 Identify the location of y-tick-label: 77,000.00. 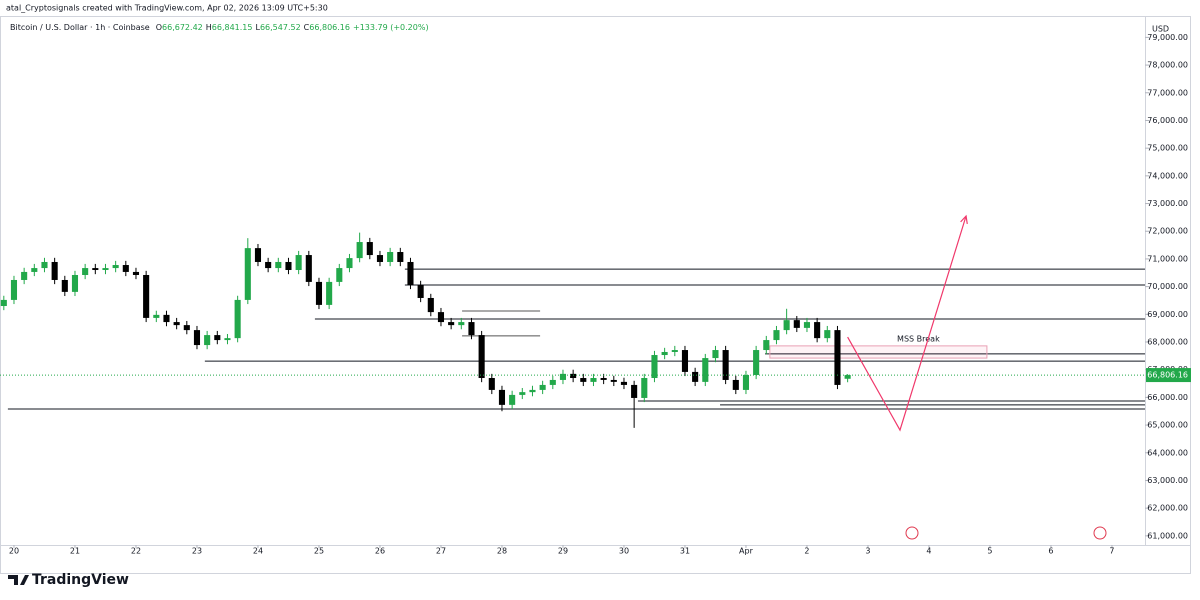
(1167, 92).